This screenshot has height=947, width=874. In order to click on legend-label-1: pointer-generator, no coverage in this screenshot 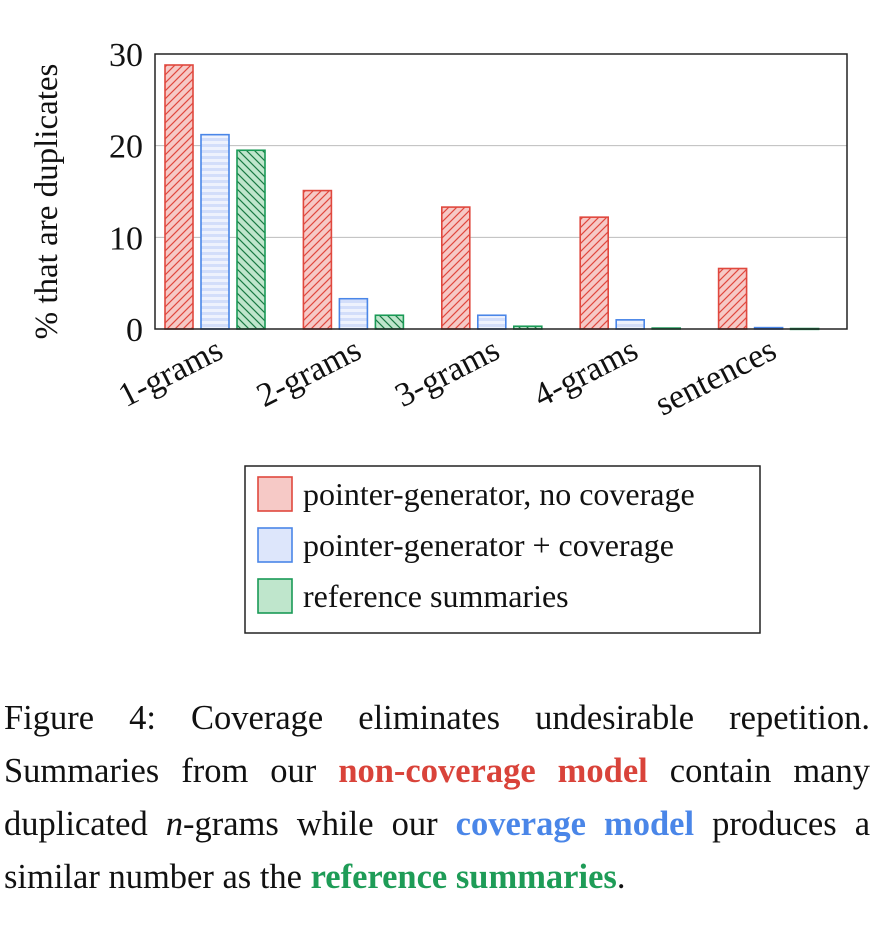, I will do `click(499, 494)`.